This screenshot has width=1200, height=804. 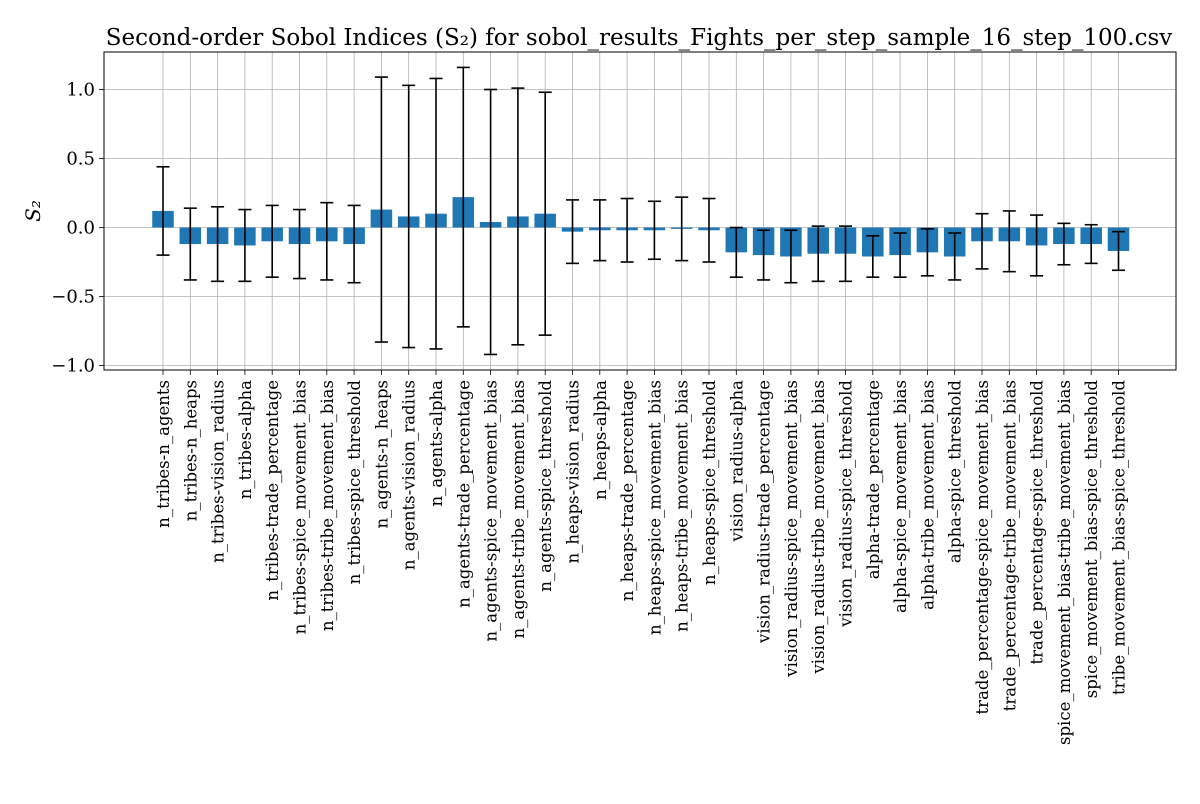 I want to click on x-tick-label: spice_movement_bias-tribe_movement_bias, so click(x=1064, y=562).